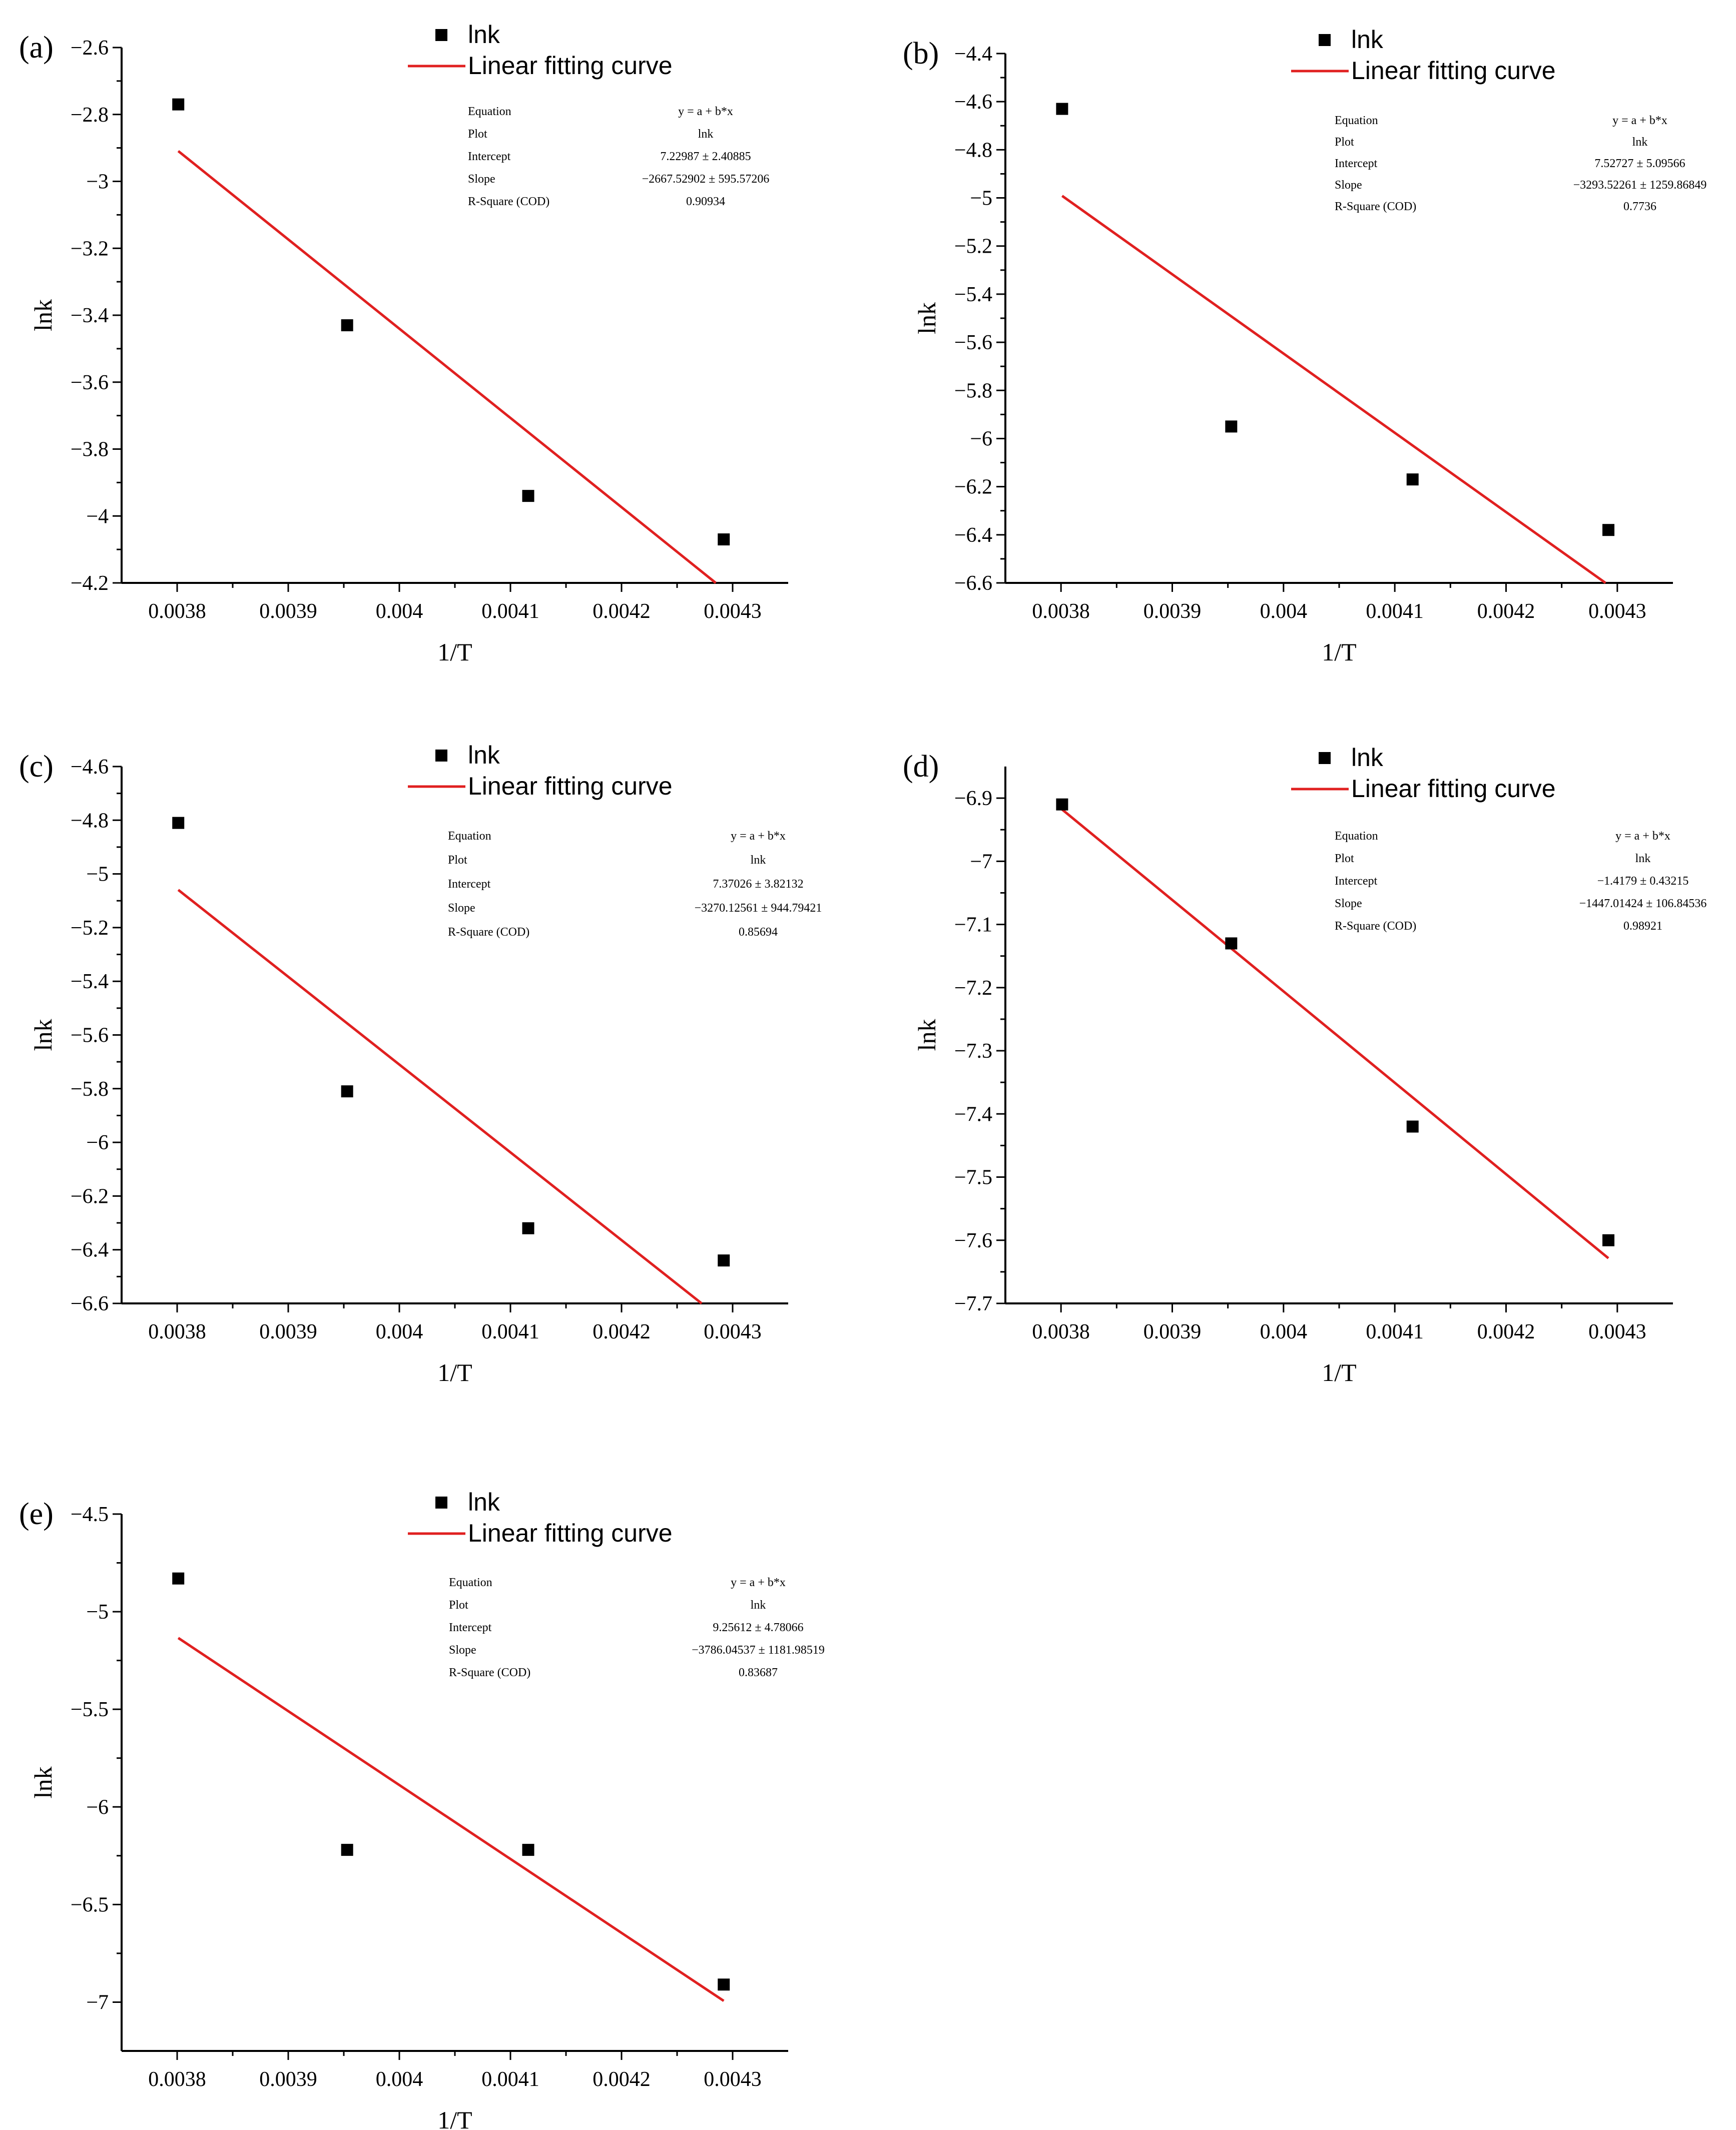 This screenshot has width=1736, height=2130. What do you see at coordinates (90, 1905) in the screenshot?
I see `y-tick-label: −6.5` at bounding box center [90, 1905].